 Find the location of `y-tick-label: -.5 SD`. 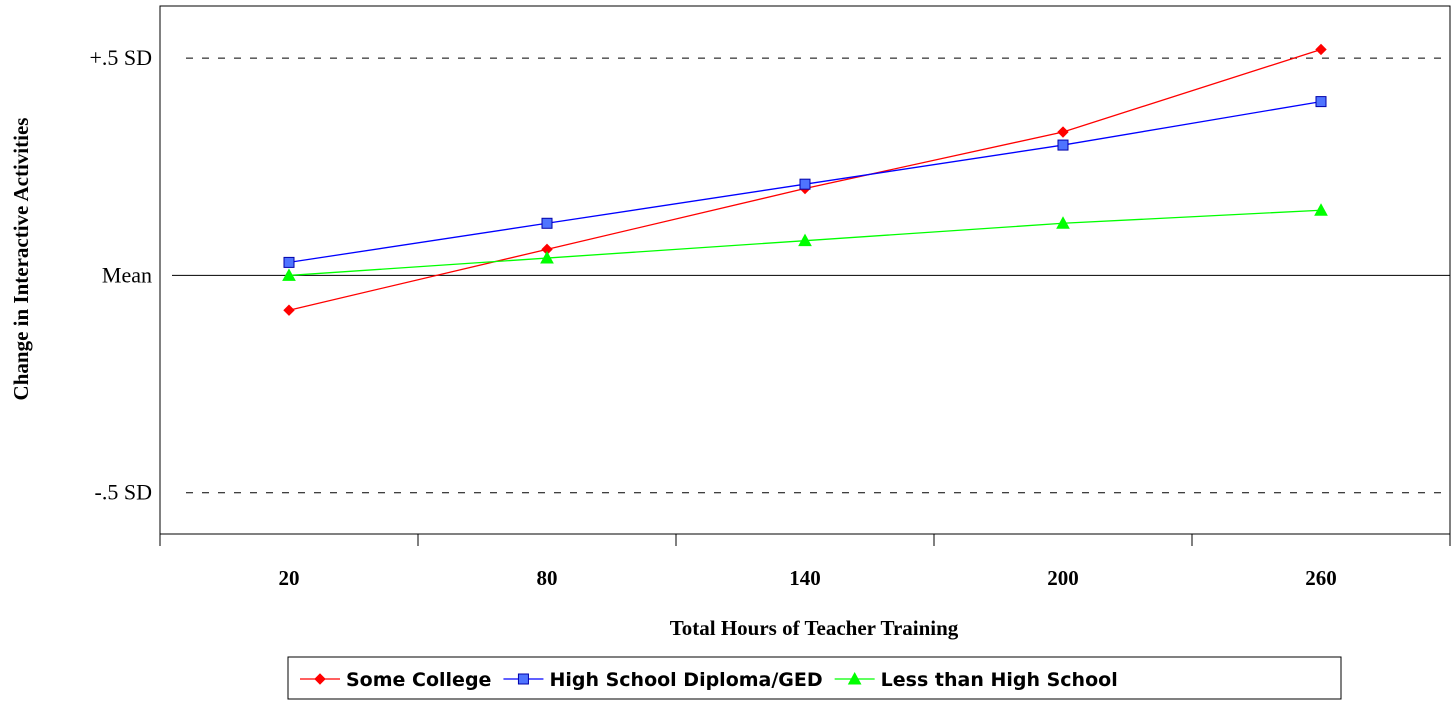

y-tick-label: -.5 SD is located at coordinates (123, 492).